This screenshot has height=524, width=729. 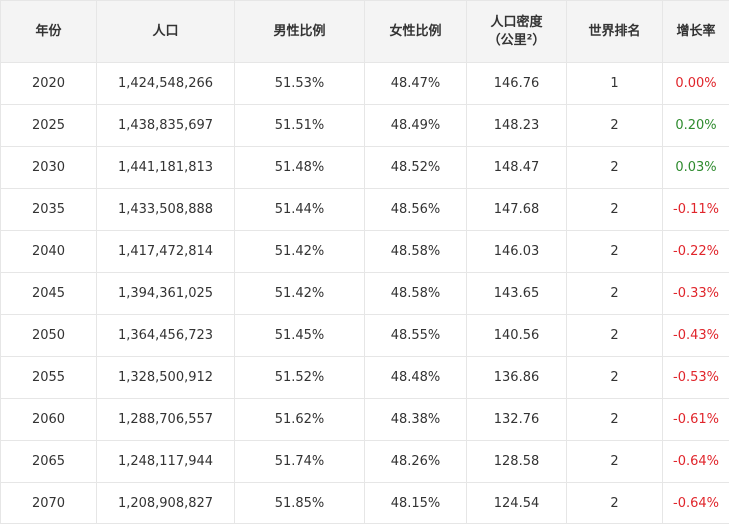 What do you see at coordinates (299, 125) in the screenshot?
I see `cell-male-ratio: 51.51%` at bounding box center [299, 125].